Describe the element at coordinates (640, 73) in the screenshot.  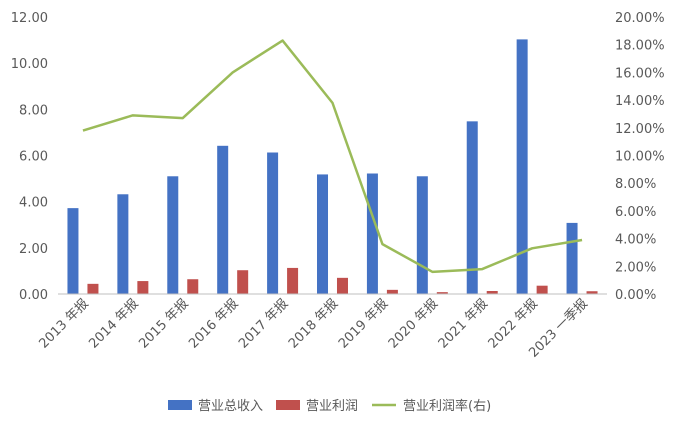
I see `y-right-tick-label: 16.00%` at that location.